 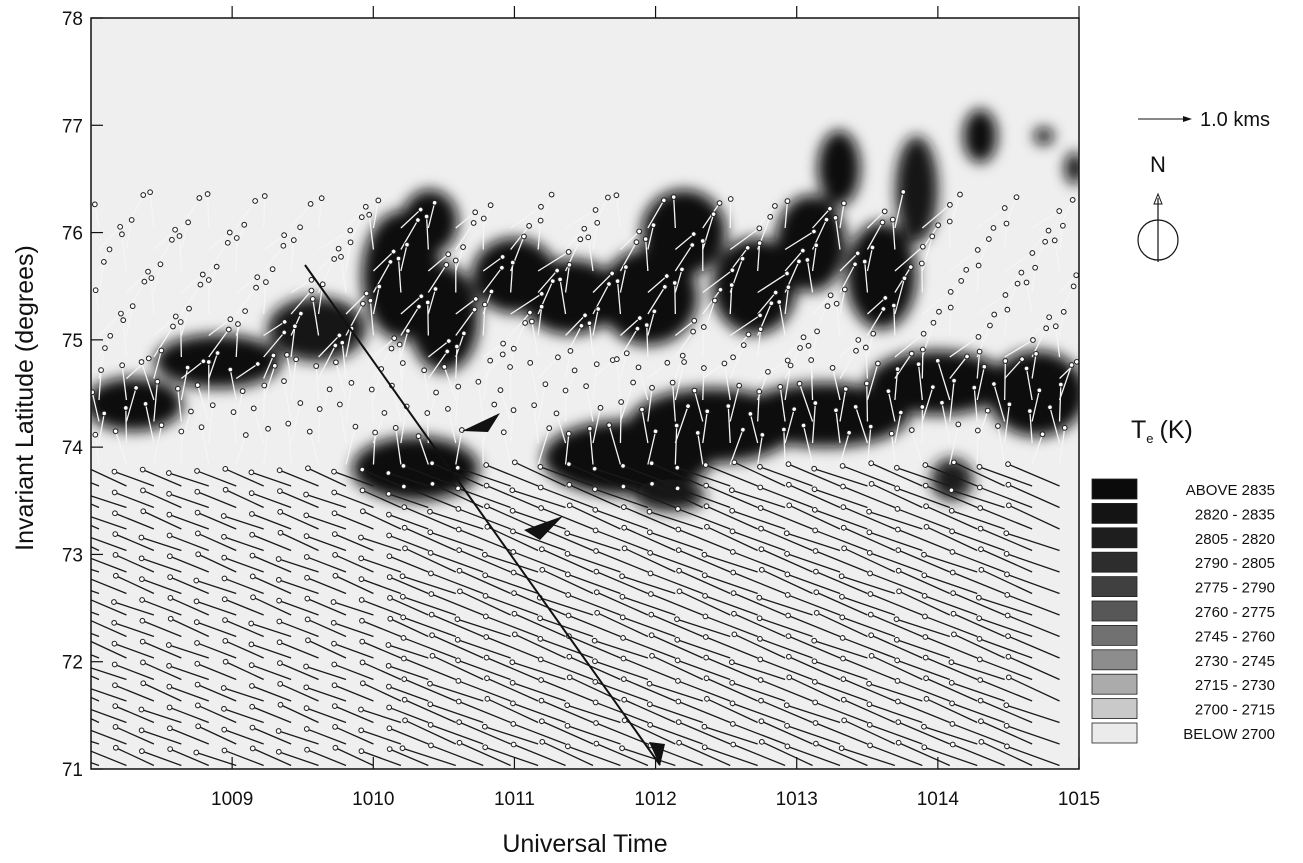 I want to click on x-tick-label: 1013, so click(x=797, y=799).